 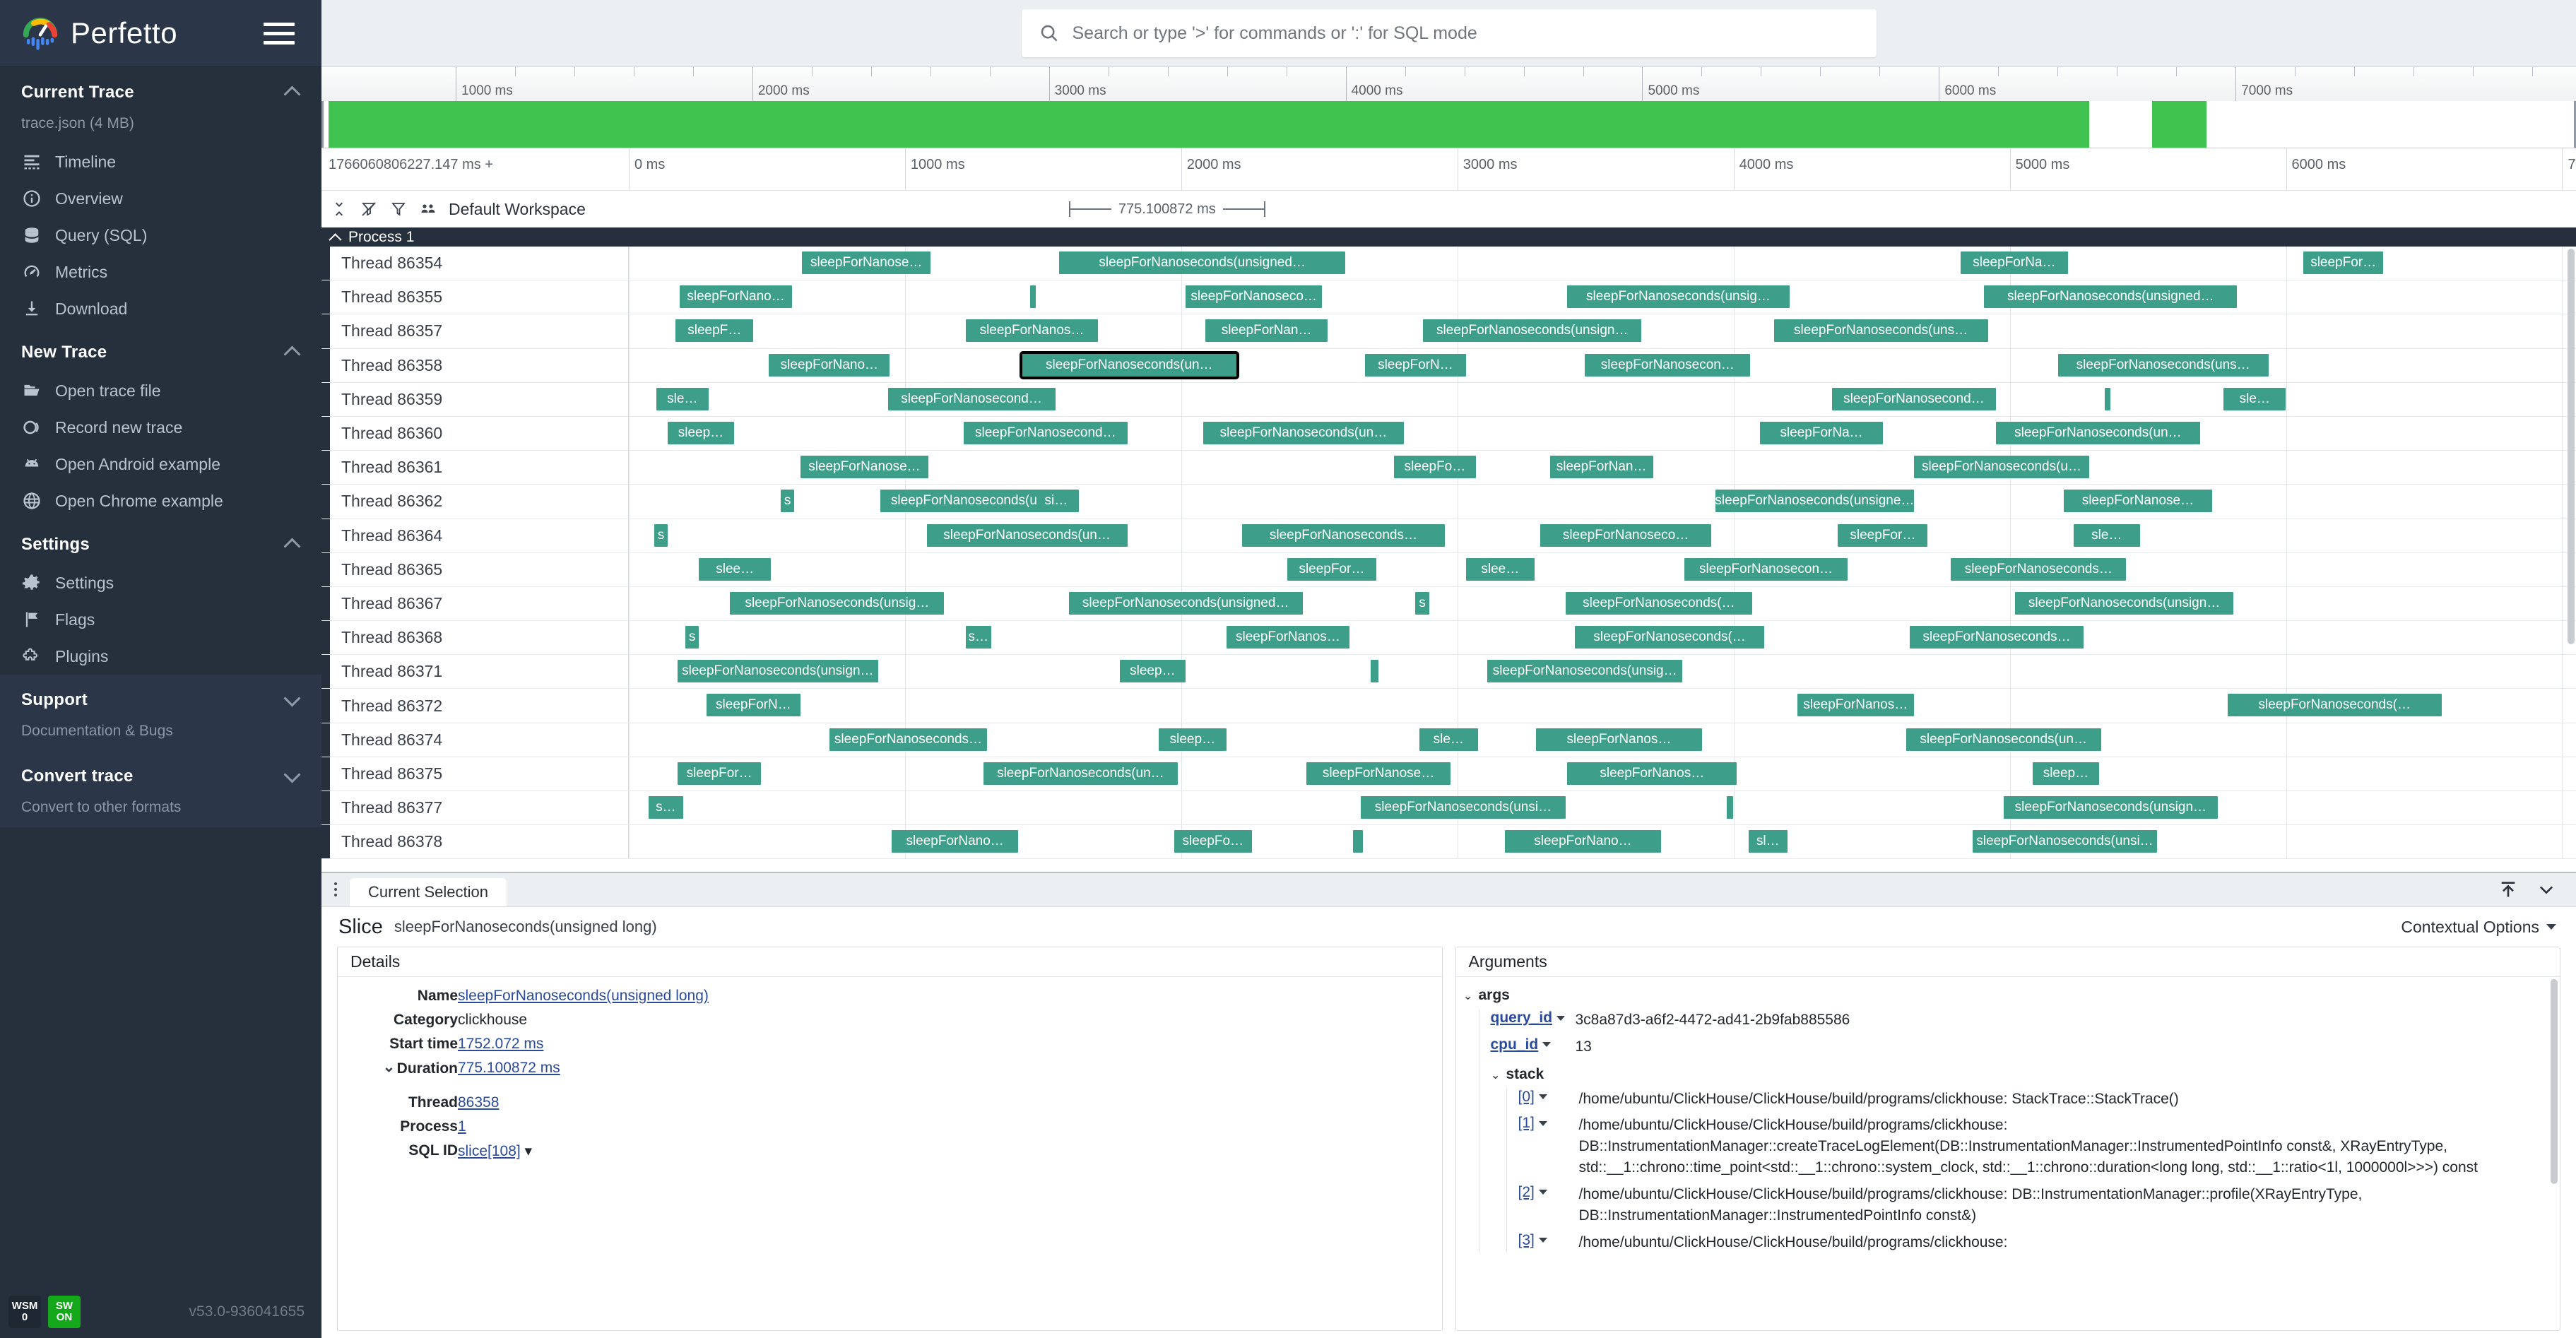 I want to click on args-entry-key-link: query_id, so click(x=1521, y=1018).